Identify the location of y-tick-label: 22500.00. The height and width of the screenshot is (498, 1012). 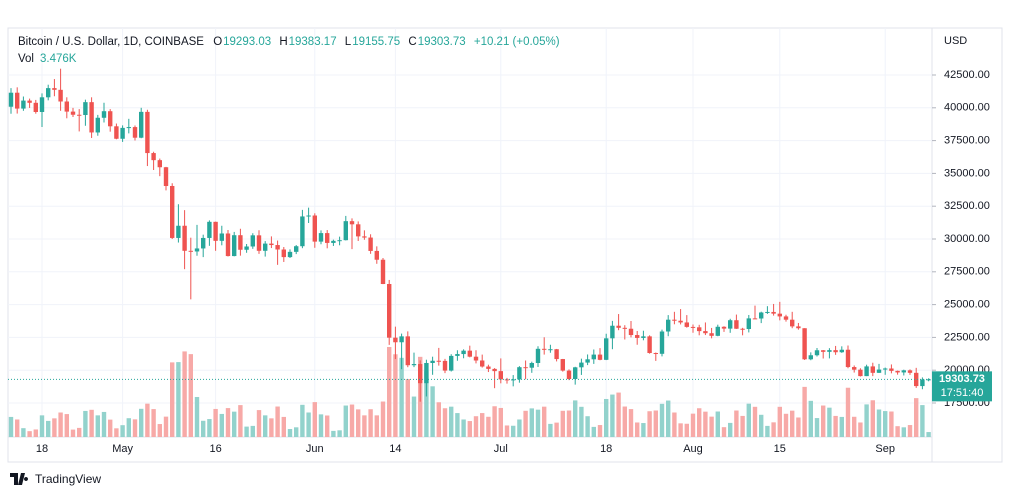
(967, 337).